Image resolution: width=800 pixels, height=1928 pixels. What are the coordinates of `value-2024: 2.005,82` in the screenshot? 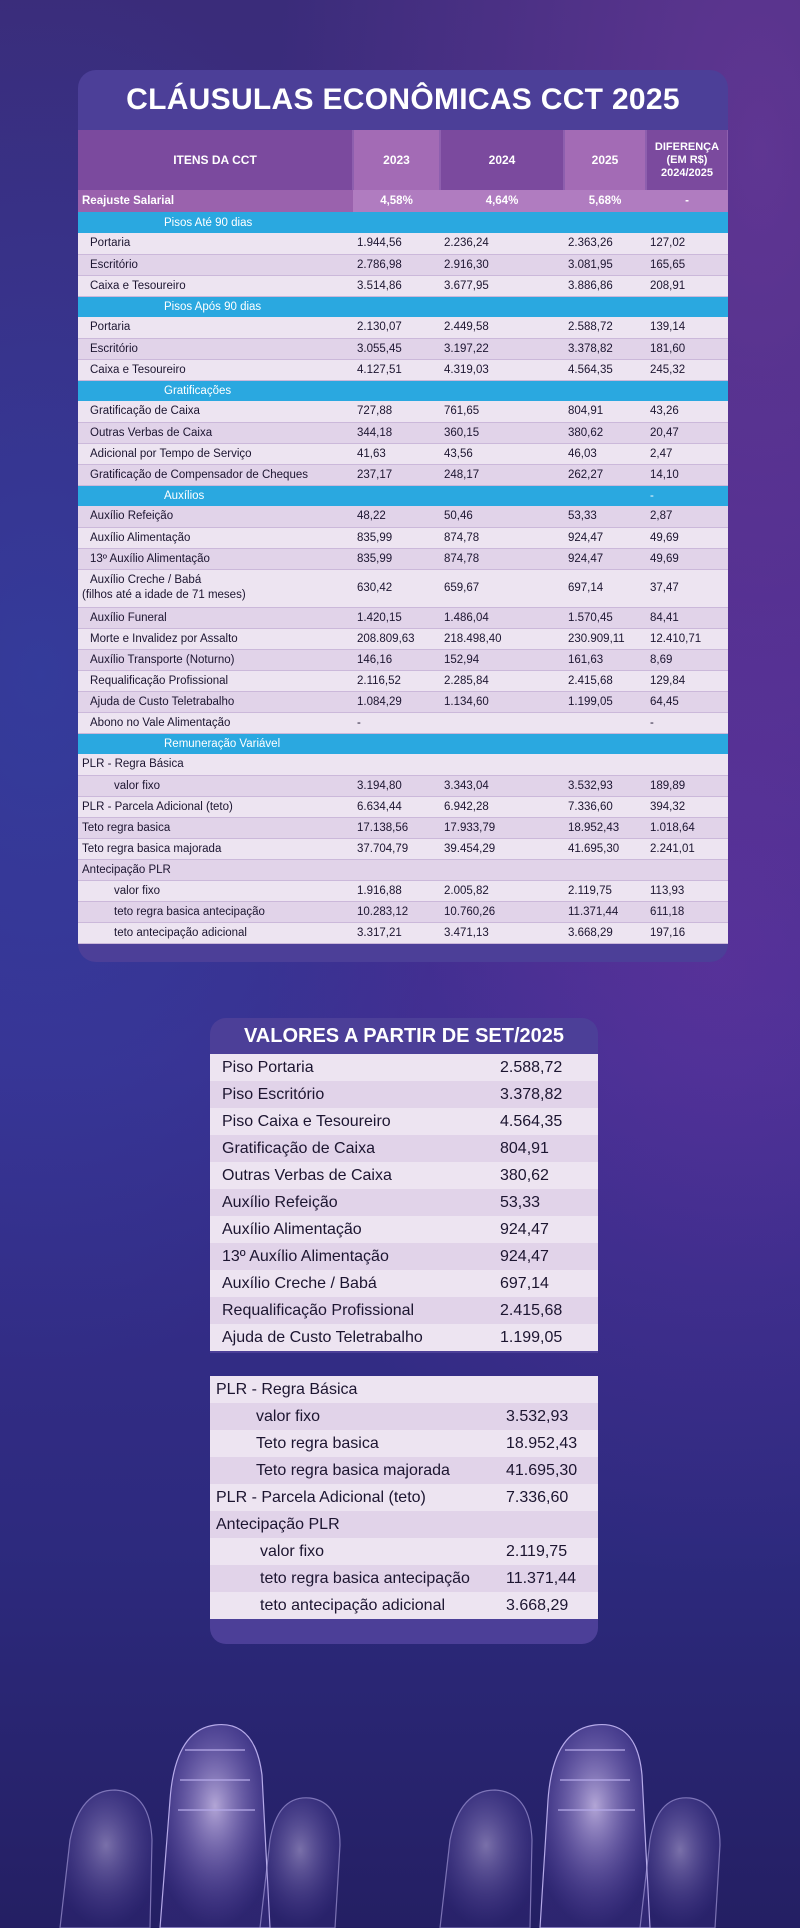 It's located at (502, 891).